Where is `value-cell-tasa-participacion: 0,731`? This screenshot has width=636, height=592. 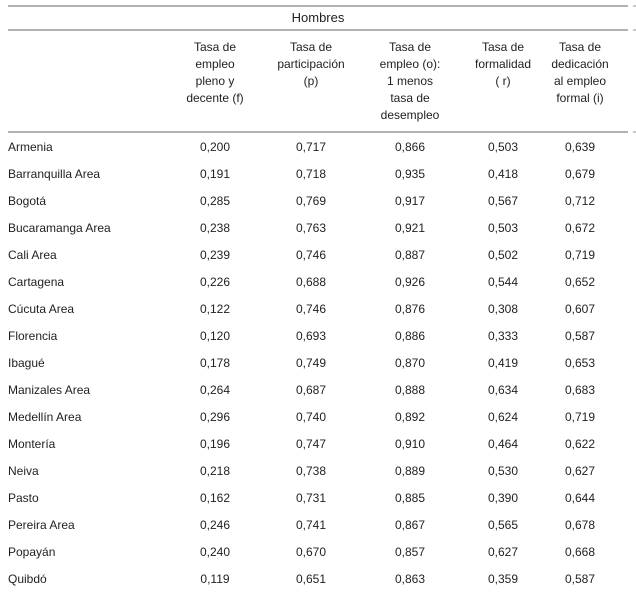 value-cell-tasa-participacion: 0,731 is located at coordinates (311, 497).